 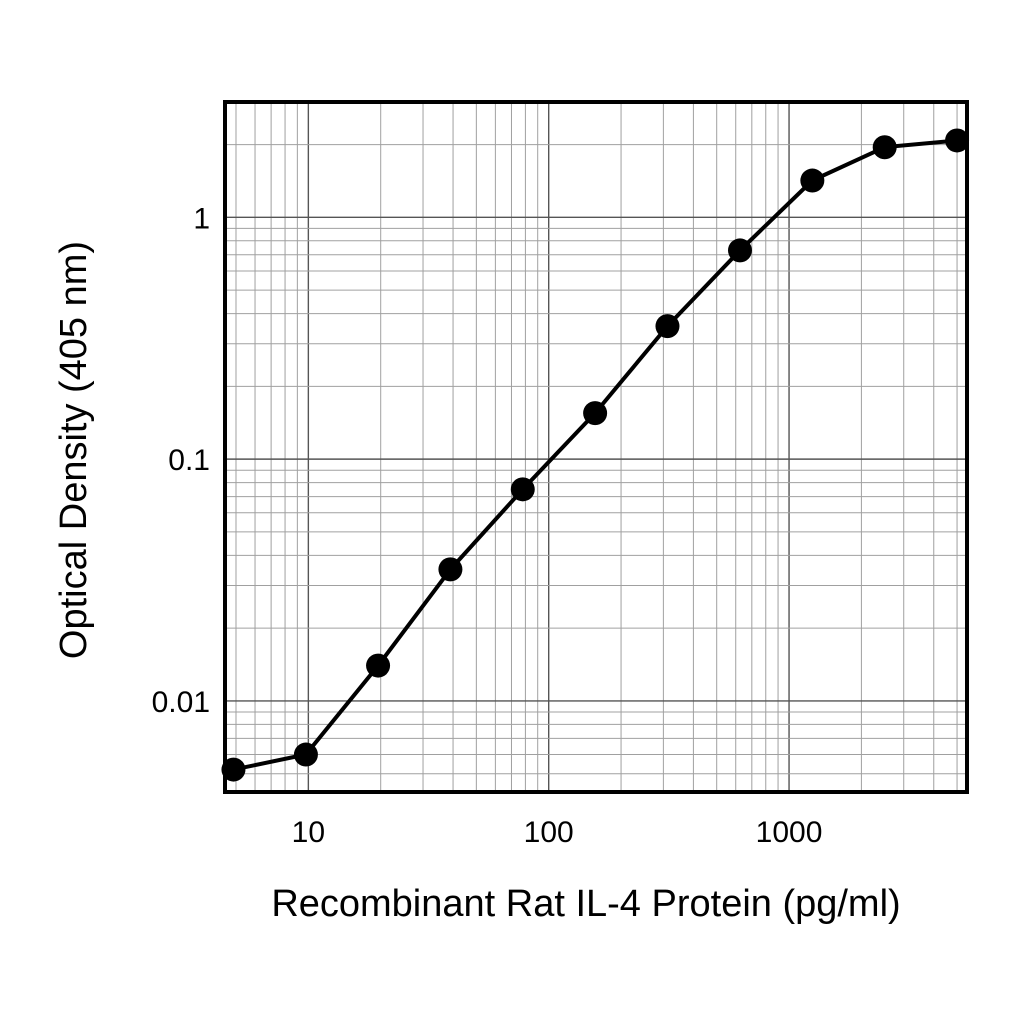 I want to click on x-tick-label: 1000, so click(x=789, y=832).